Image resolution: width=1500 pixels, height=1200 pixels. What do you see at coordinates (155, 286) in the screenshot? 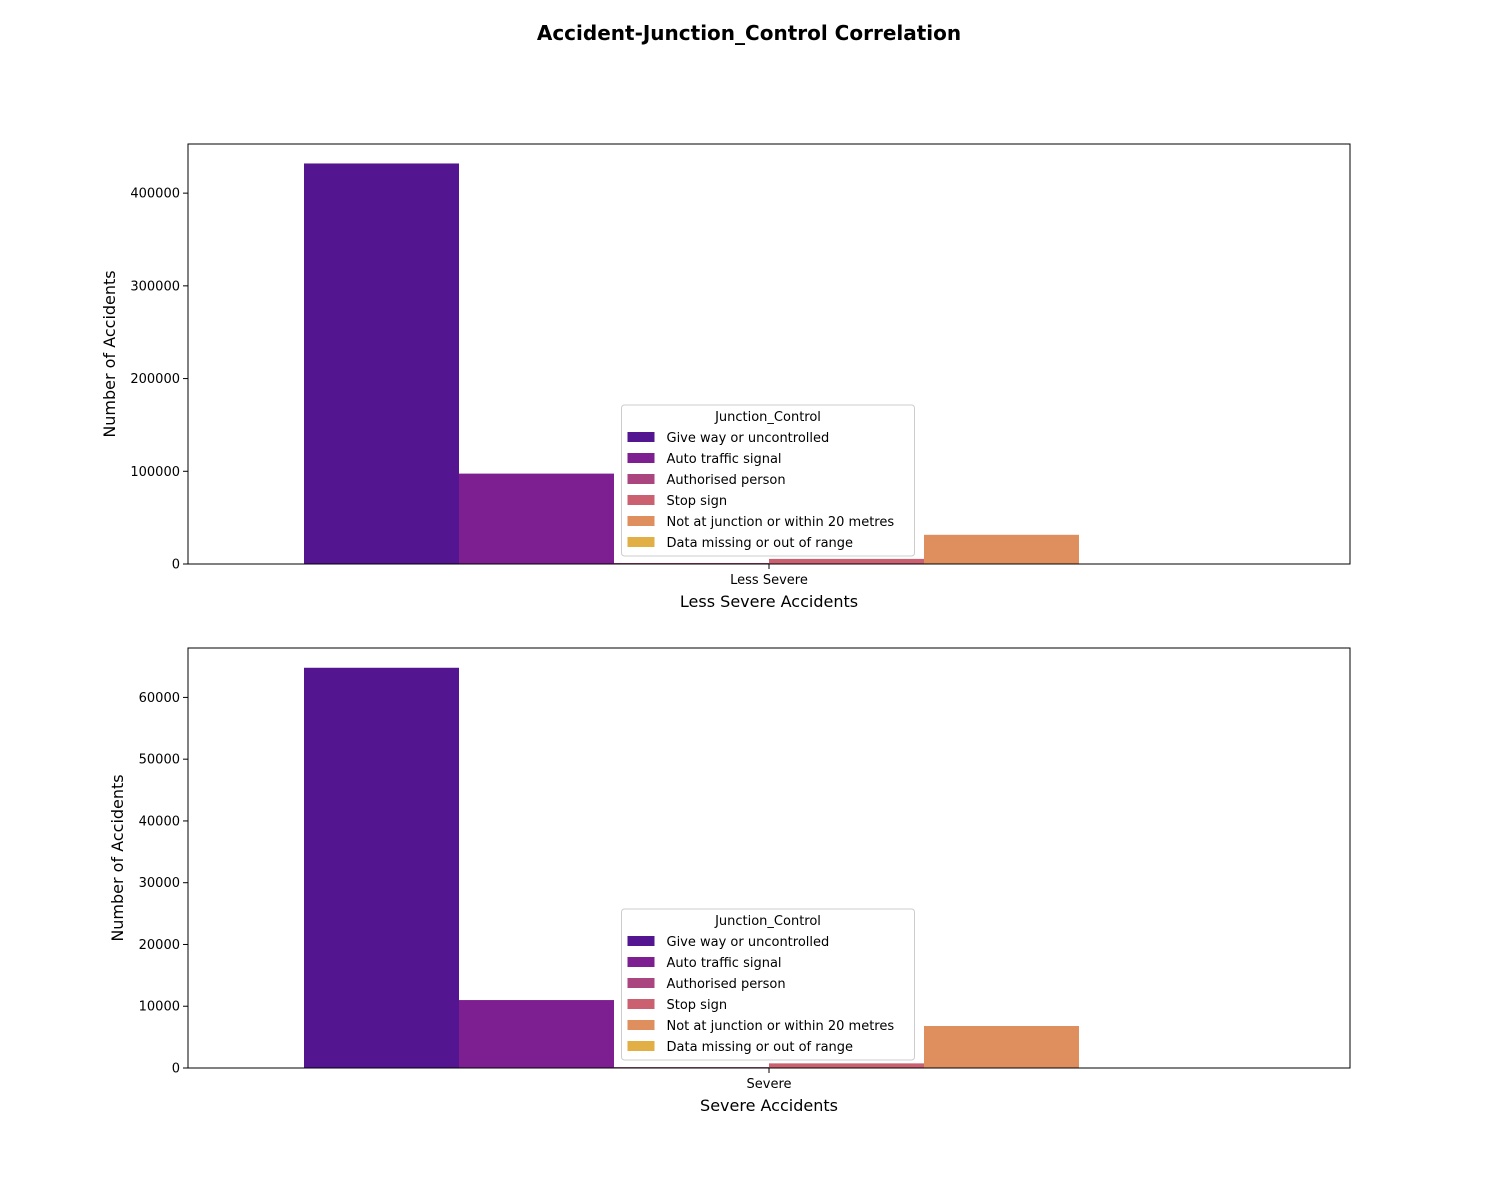
I see `y-tick-label: 300000` at bounding box center [155, 286].